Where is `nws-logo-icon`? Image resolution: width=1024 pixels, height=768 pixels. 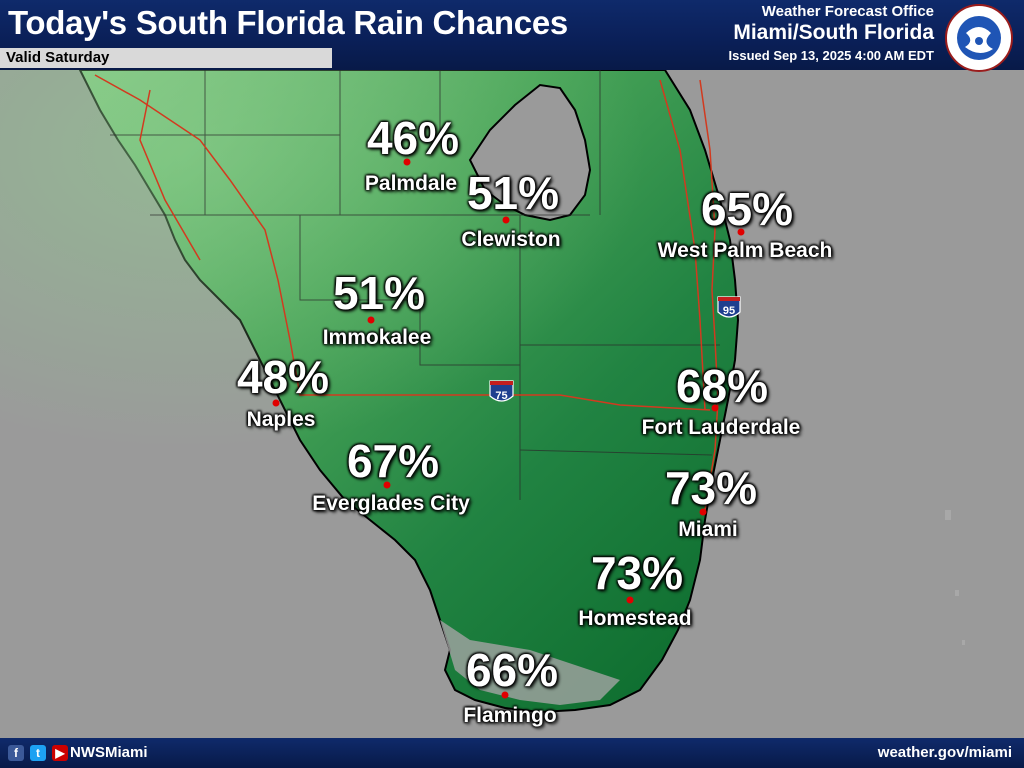
nws-logo-icon is located at coordinates (979, 37).